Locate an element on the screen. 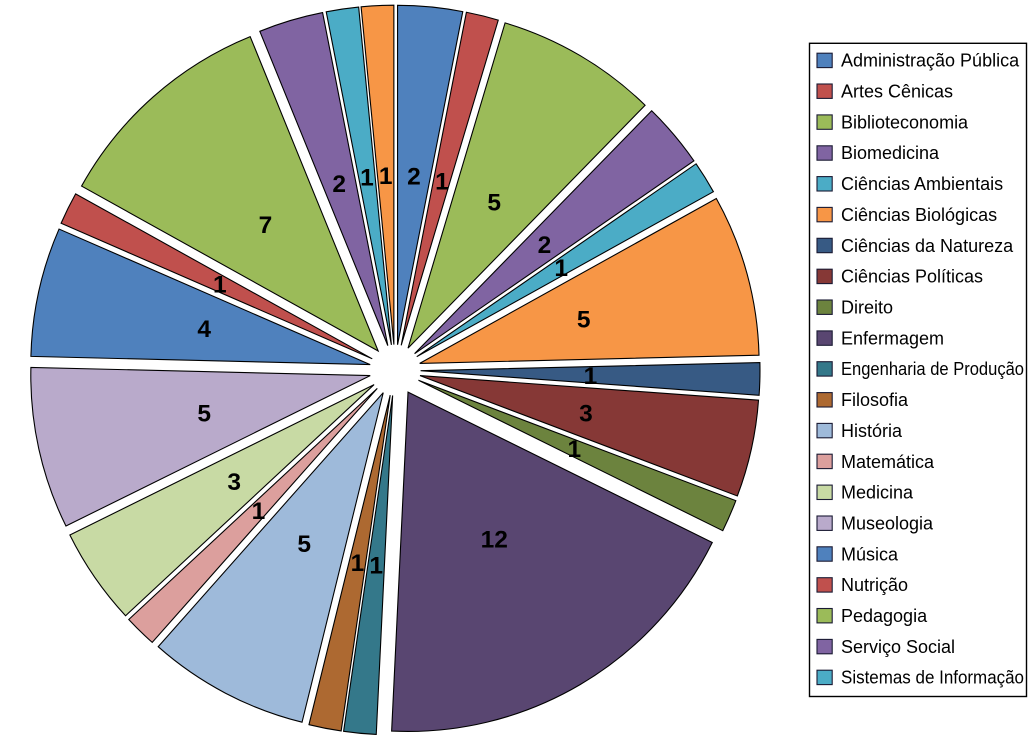  svg-text: Engenharia de Produção is located at coordinates (932, 369).